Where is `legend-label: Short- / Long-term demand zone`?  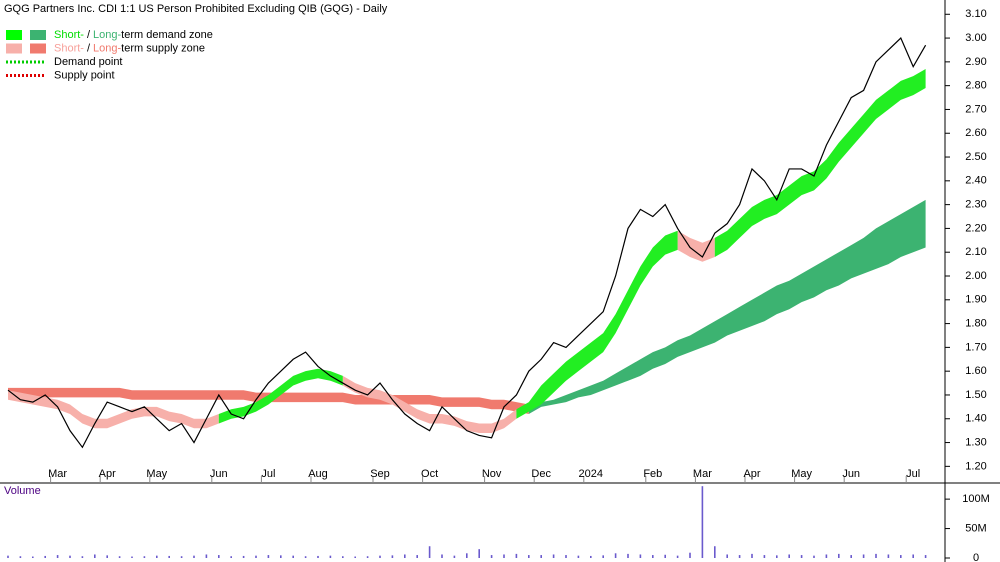 legend-label: Short- / Long-term demand zone is located at coordinates (133, 35).